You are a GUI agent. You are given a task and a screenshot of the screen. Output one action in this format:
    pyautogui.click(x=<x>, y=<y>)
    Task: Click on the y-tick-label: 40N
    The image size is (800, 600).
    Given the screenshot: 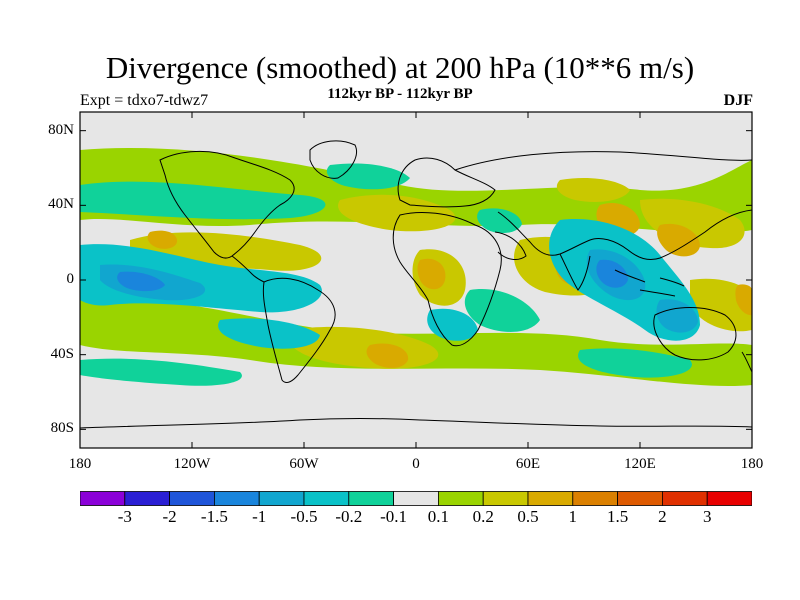 What is the action you would take?
    pyautogui.click(x=61, y=204)
    